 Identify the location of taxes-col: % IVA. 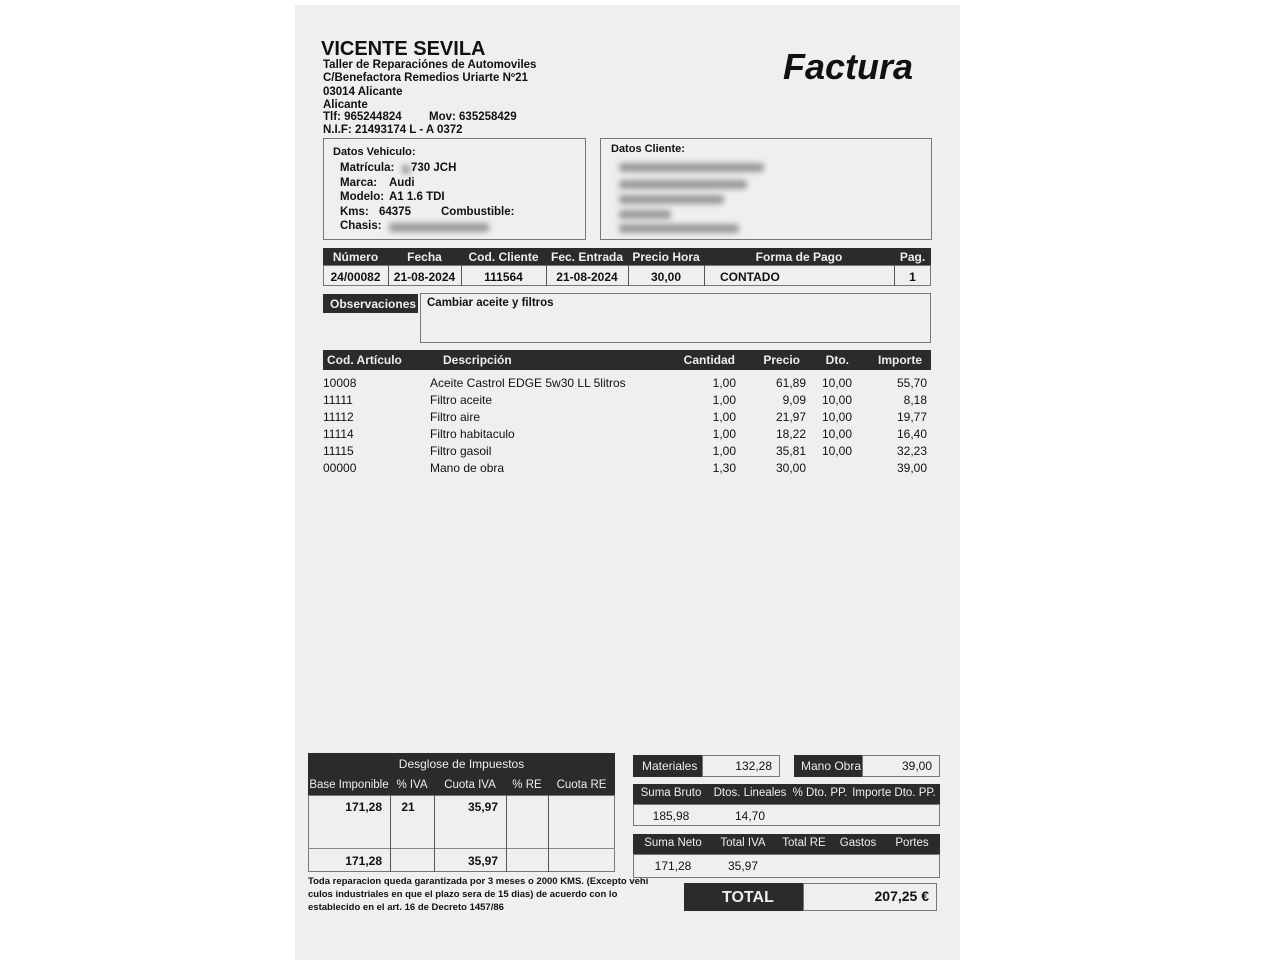
(412, 785).